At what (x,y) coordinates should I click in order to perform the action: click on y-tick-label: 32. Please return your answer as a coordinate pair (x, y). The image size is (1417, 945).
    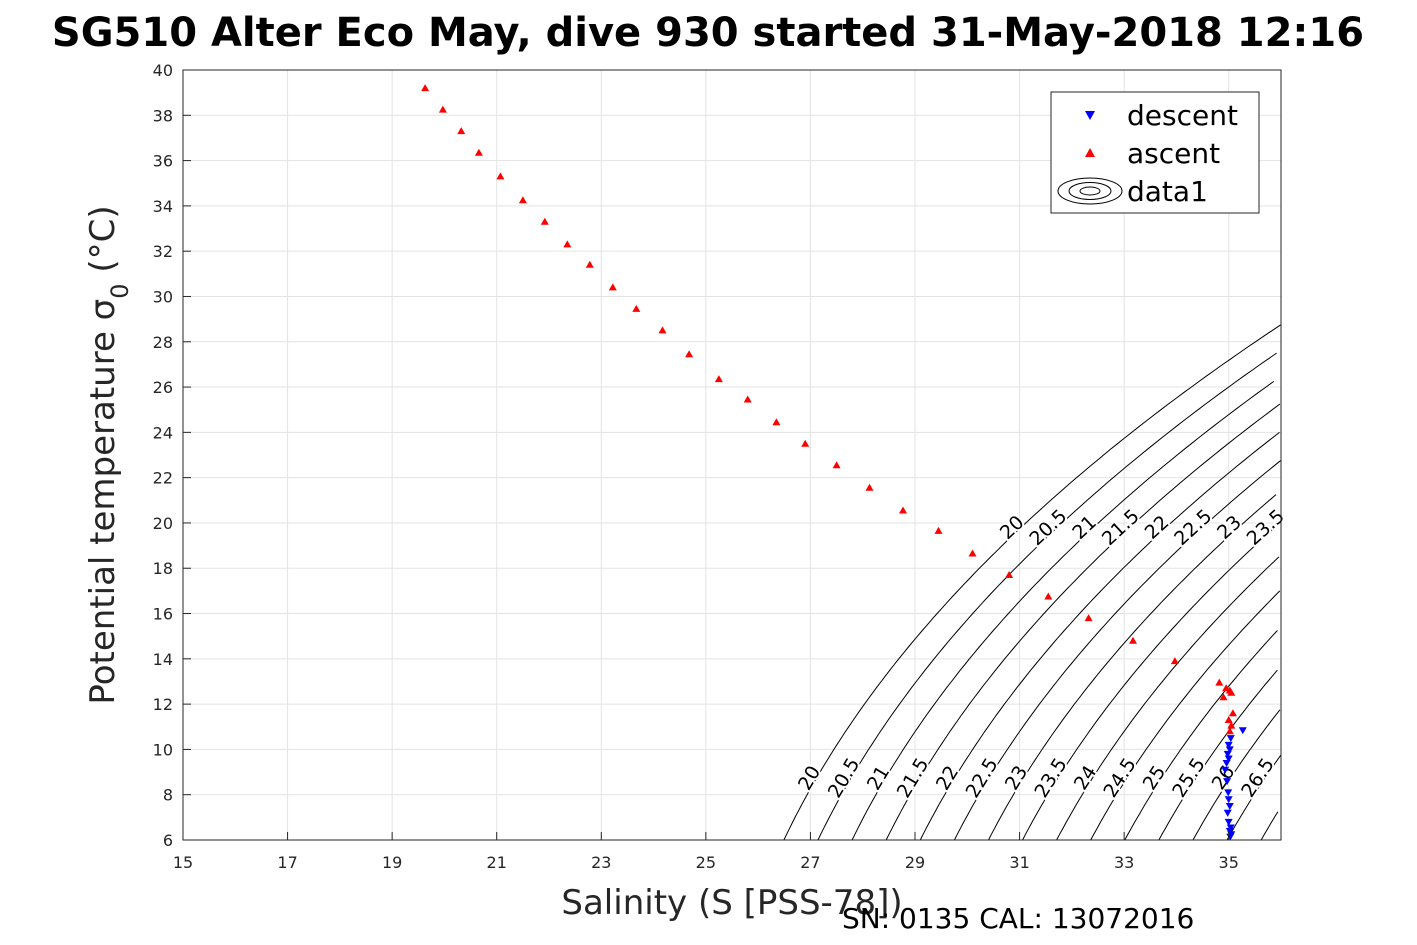
    Looking at the image, I should click on (163, 251).